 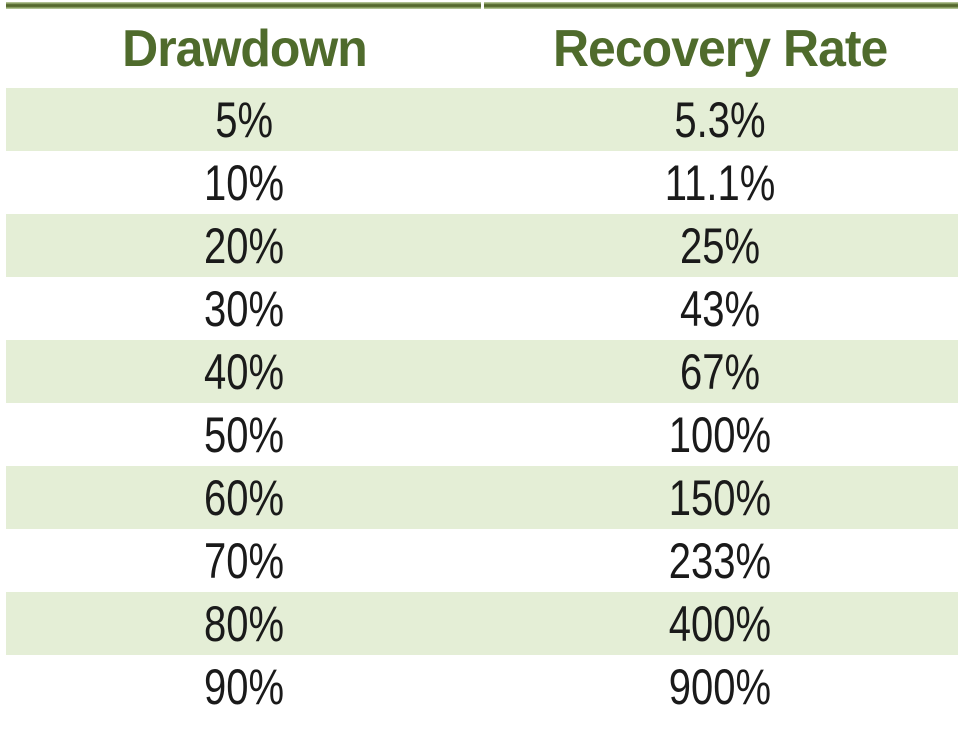 I want to click on drawdown-cell: 80%, so click(x=244, y=623).